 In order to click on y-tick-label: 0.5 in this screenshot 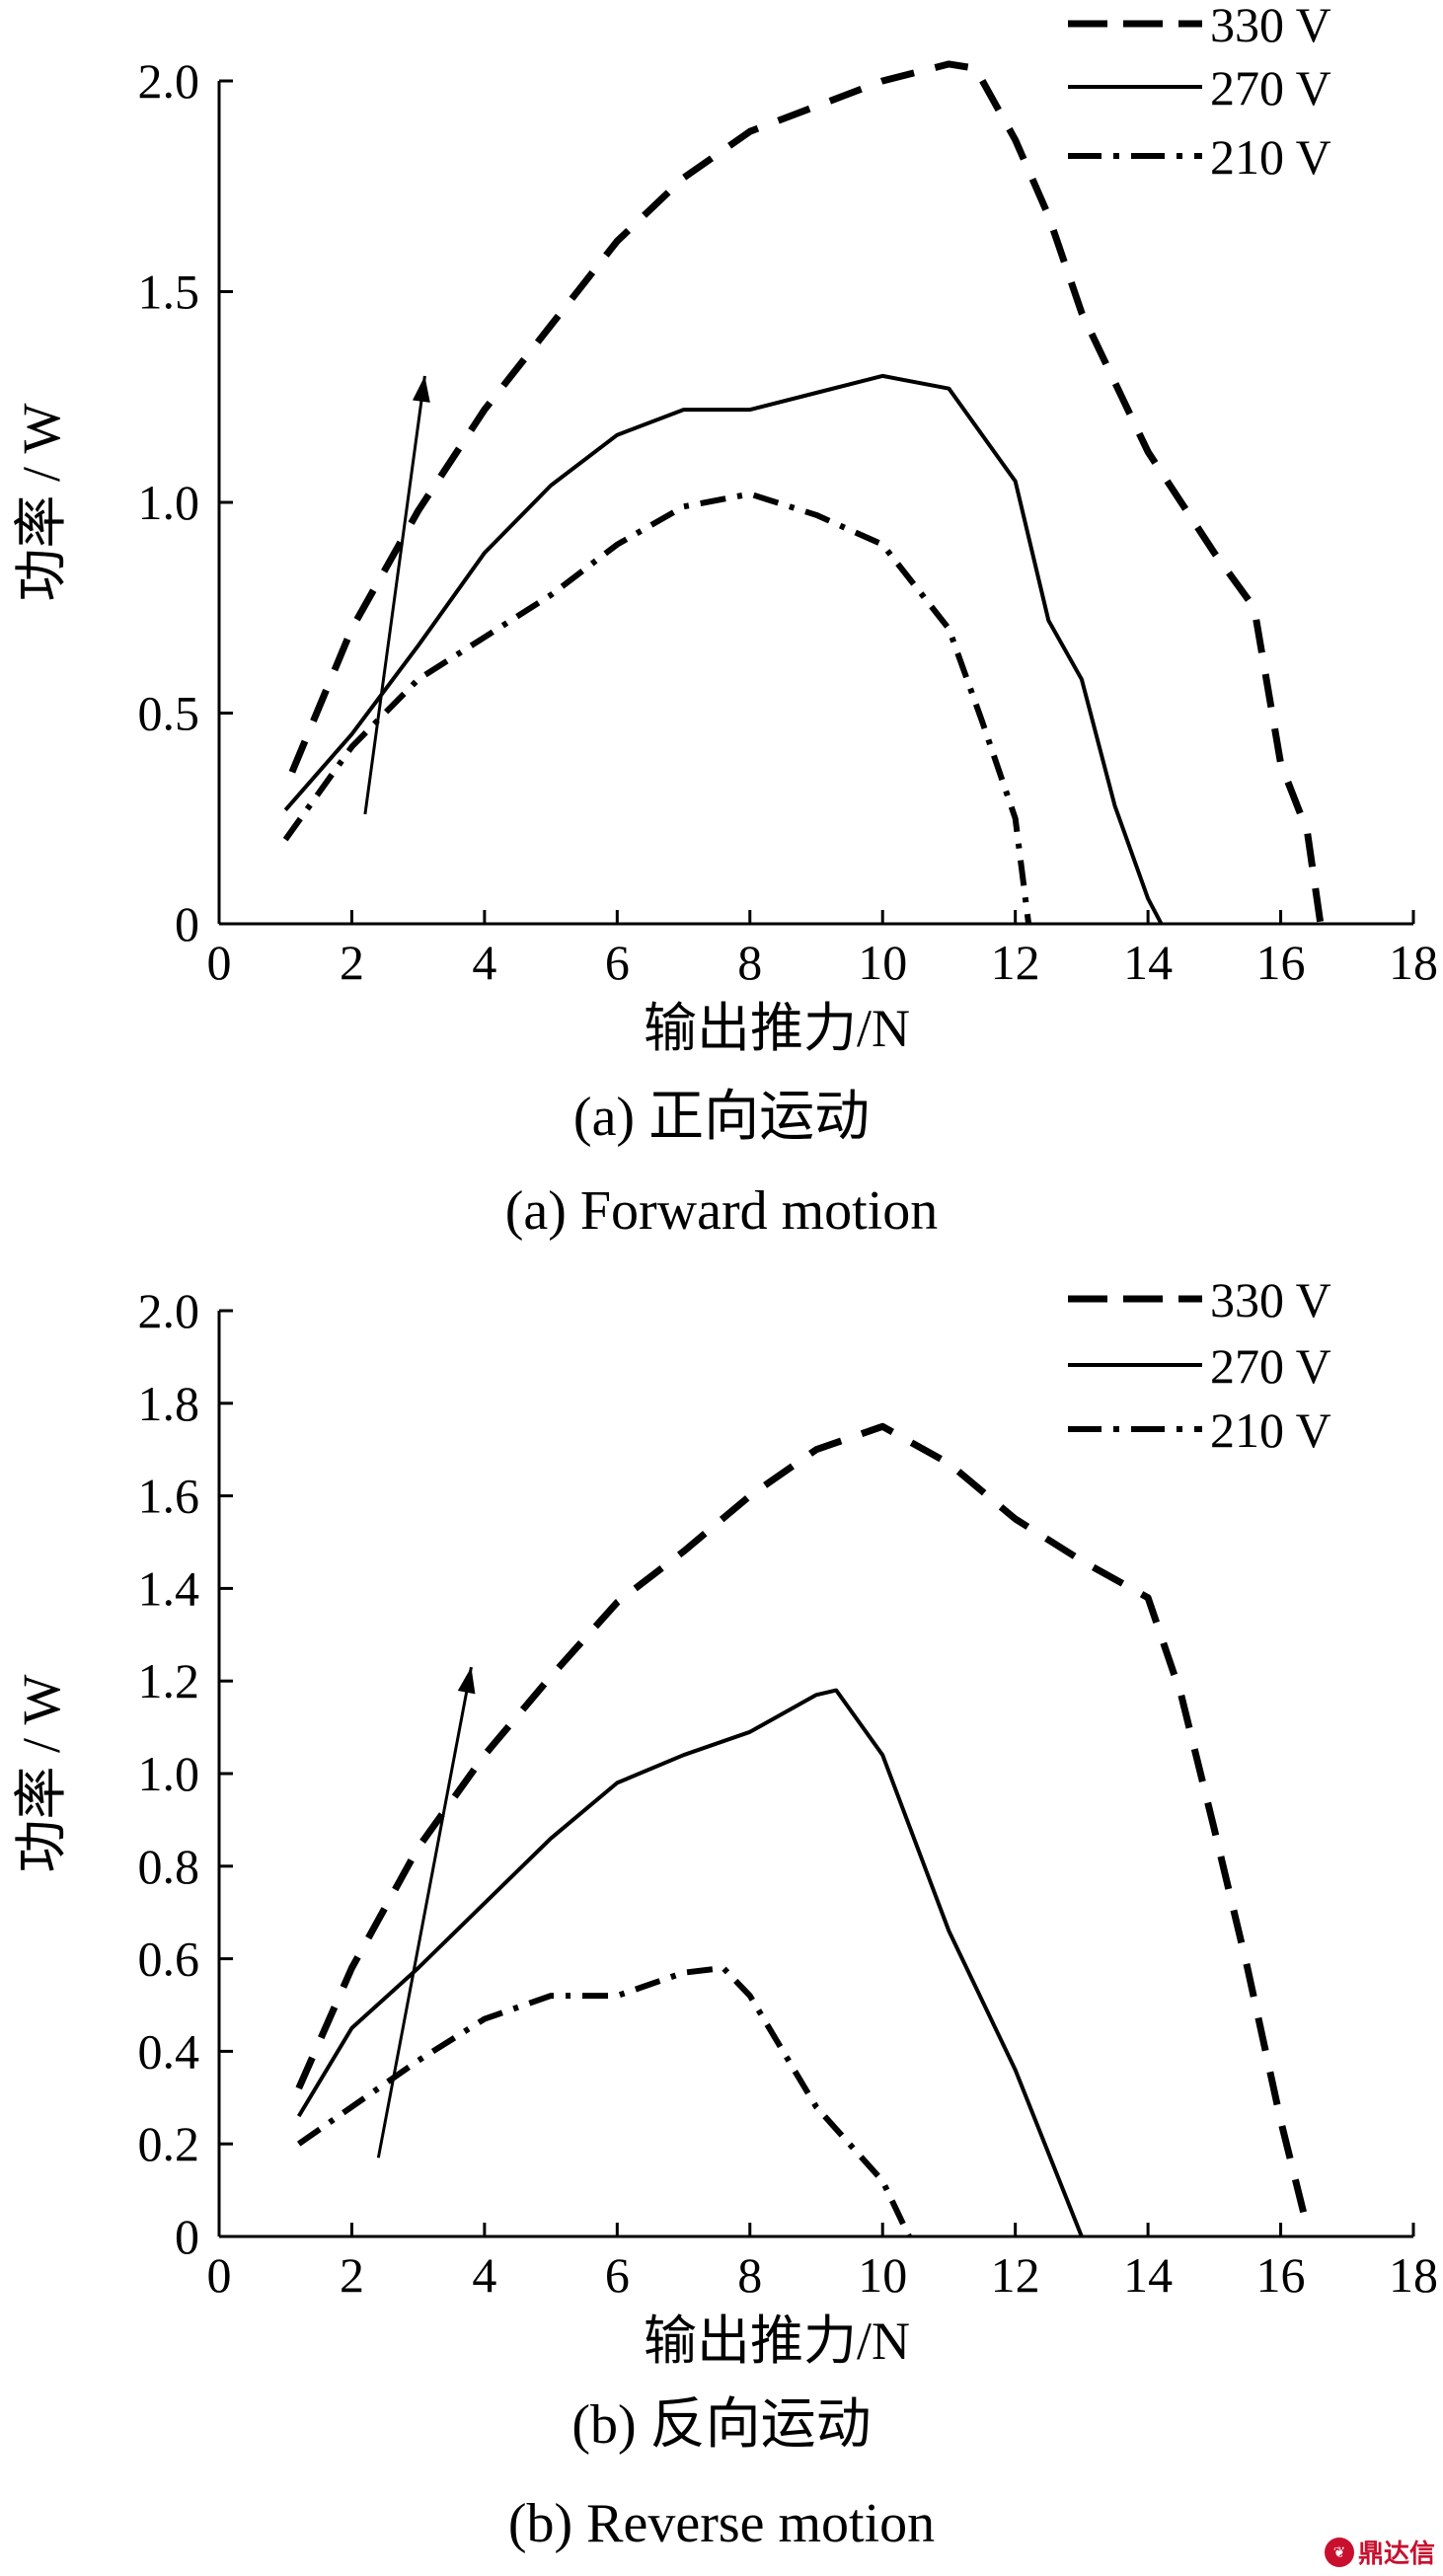, I will do `click(169, 713)`.